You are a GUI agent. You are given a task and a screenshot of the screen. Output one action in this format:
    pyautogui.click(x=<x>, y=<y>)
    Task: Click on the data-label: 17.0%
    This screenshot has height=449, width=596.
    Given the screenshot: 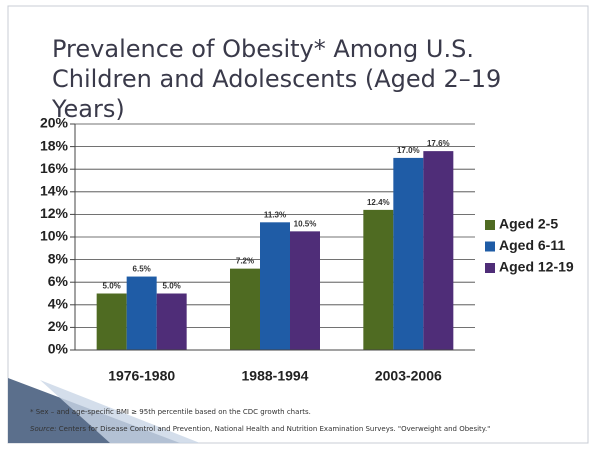 What is the action you would take?
    pyautogui.click(x=408, y=150)
    